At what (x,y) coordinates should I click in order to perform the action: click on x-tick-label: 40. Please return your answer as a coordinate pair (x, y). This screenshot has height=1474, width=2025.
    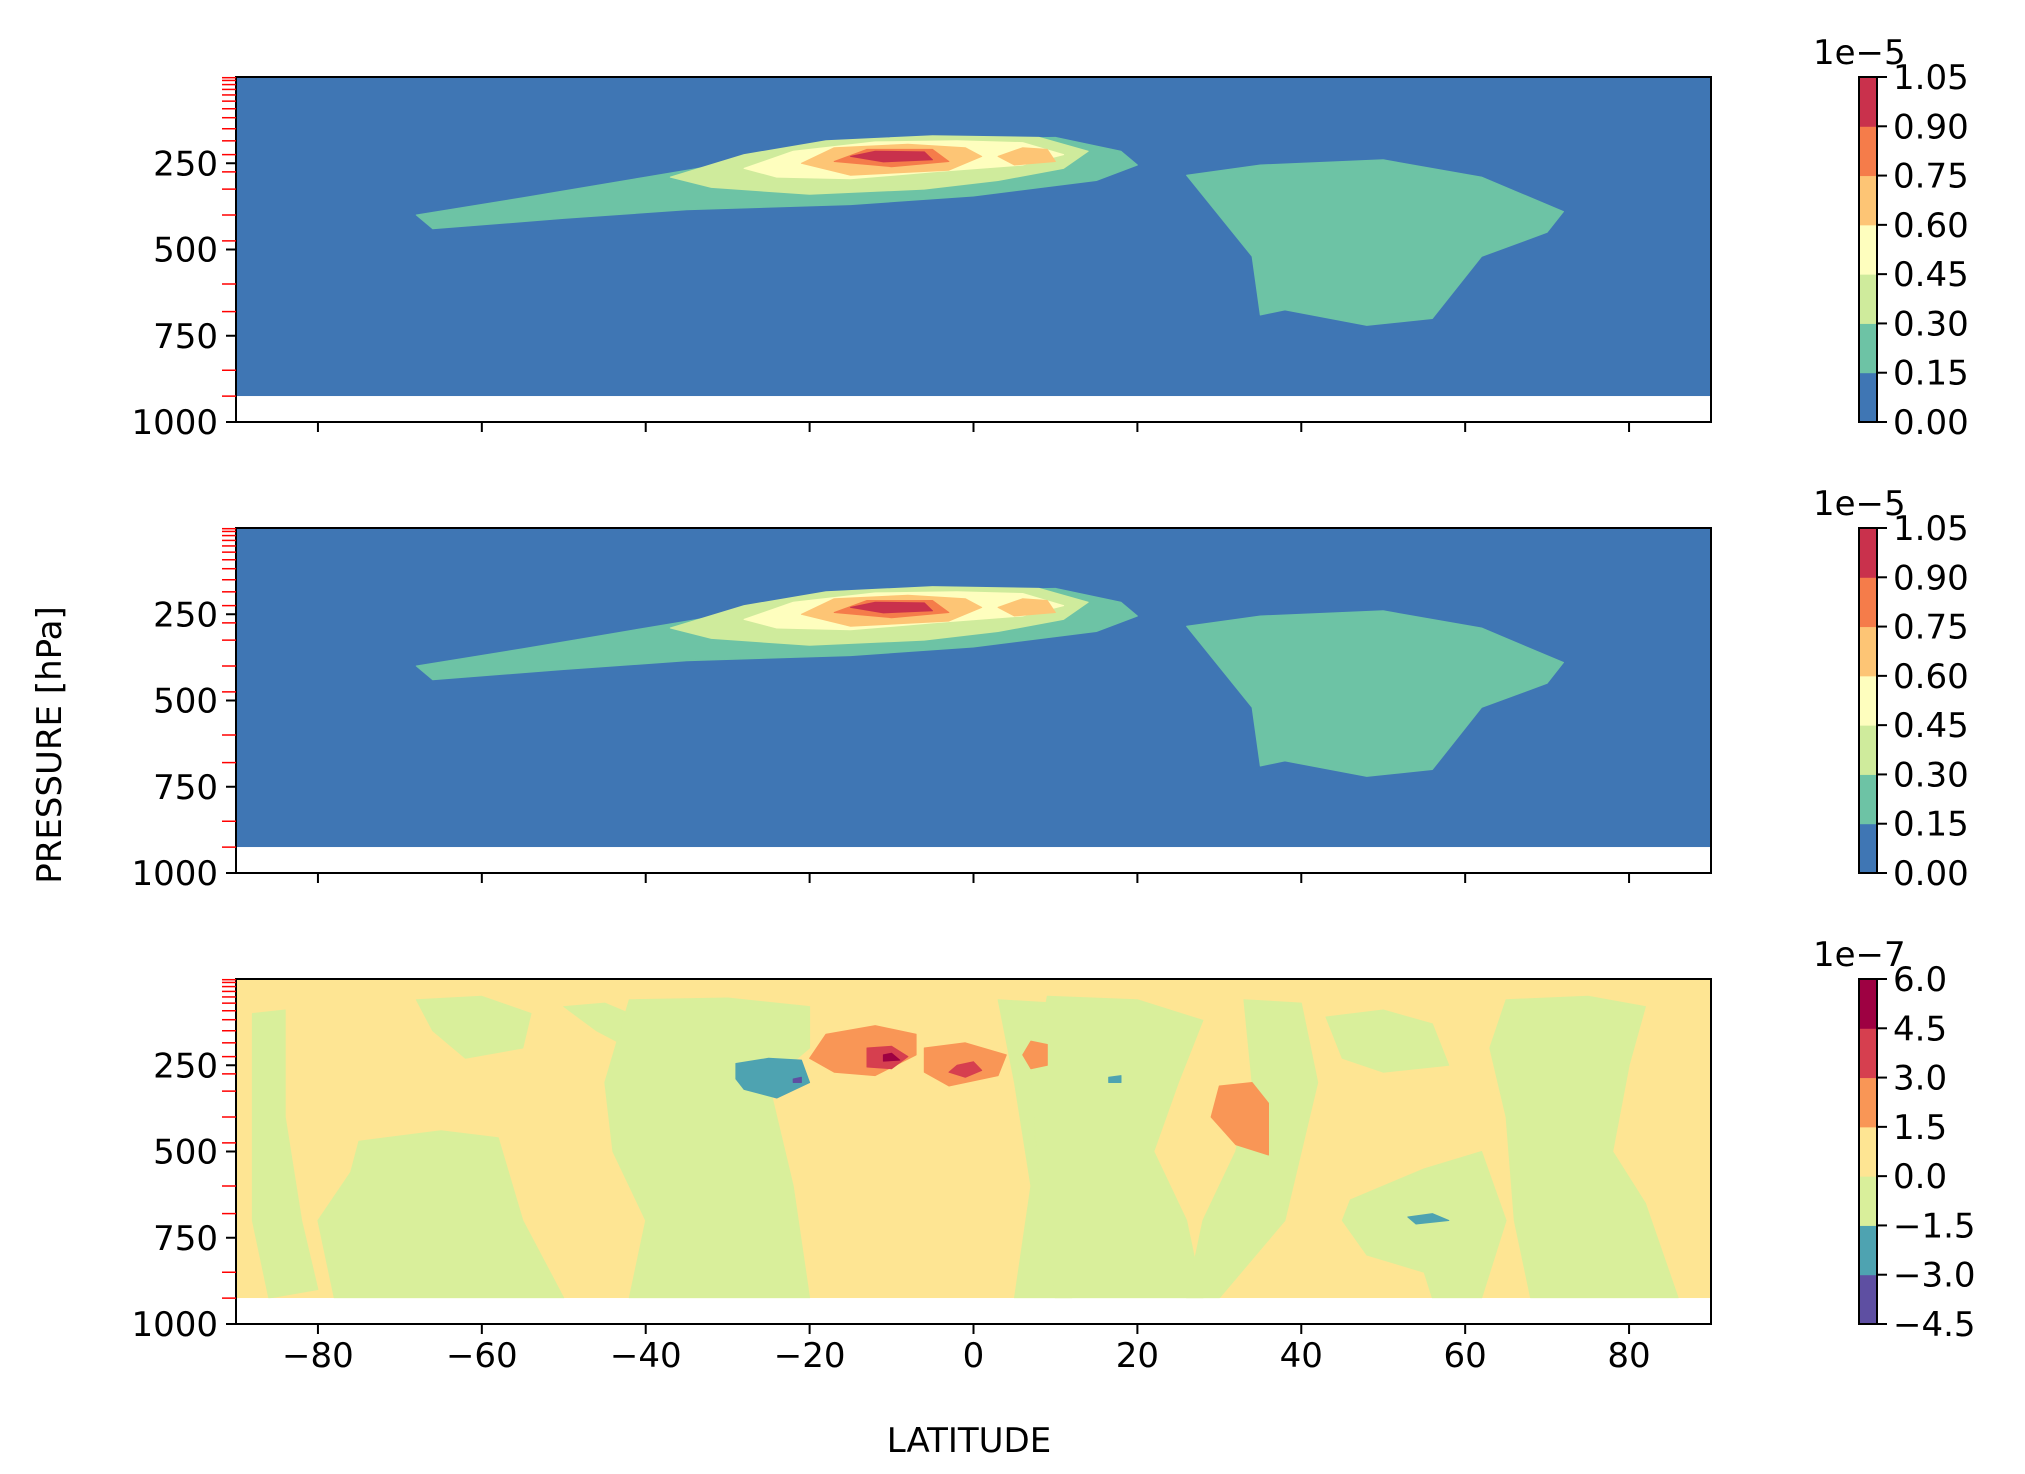
    Looking at the image, I should click on (1301, 1356).